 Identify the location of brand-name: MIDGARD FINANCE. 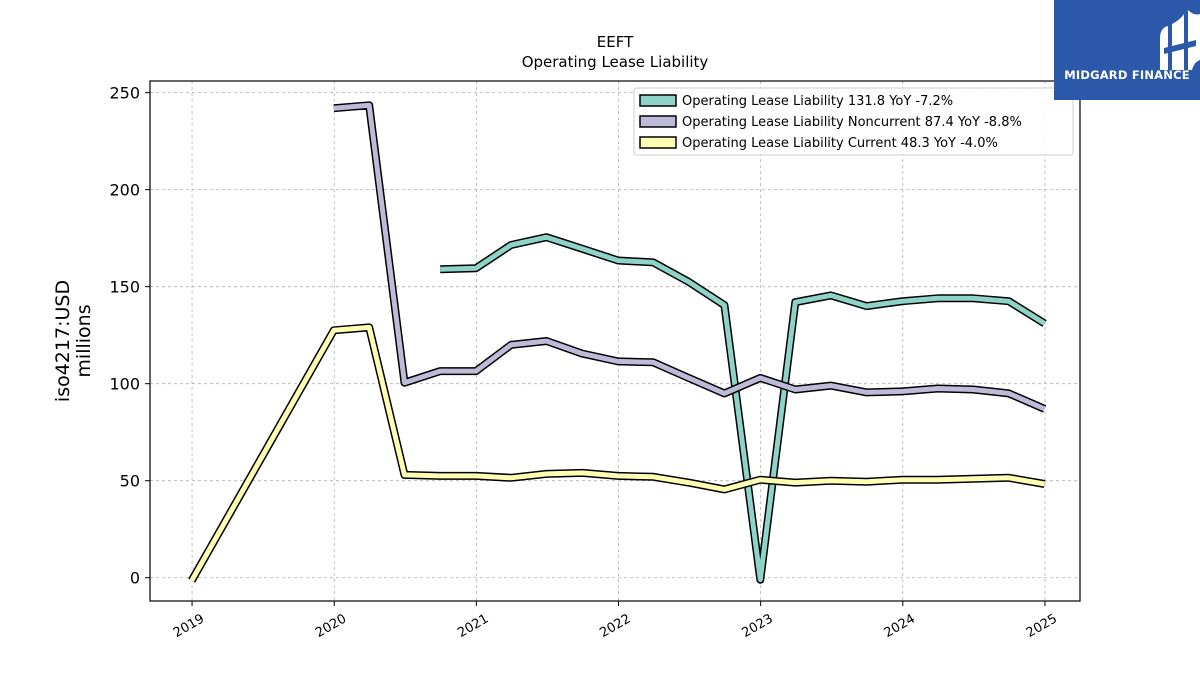
(1127, 75).